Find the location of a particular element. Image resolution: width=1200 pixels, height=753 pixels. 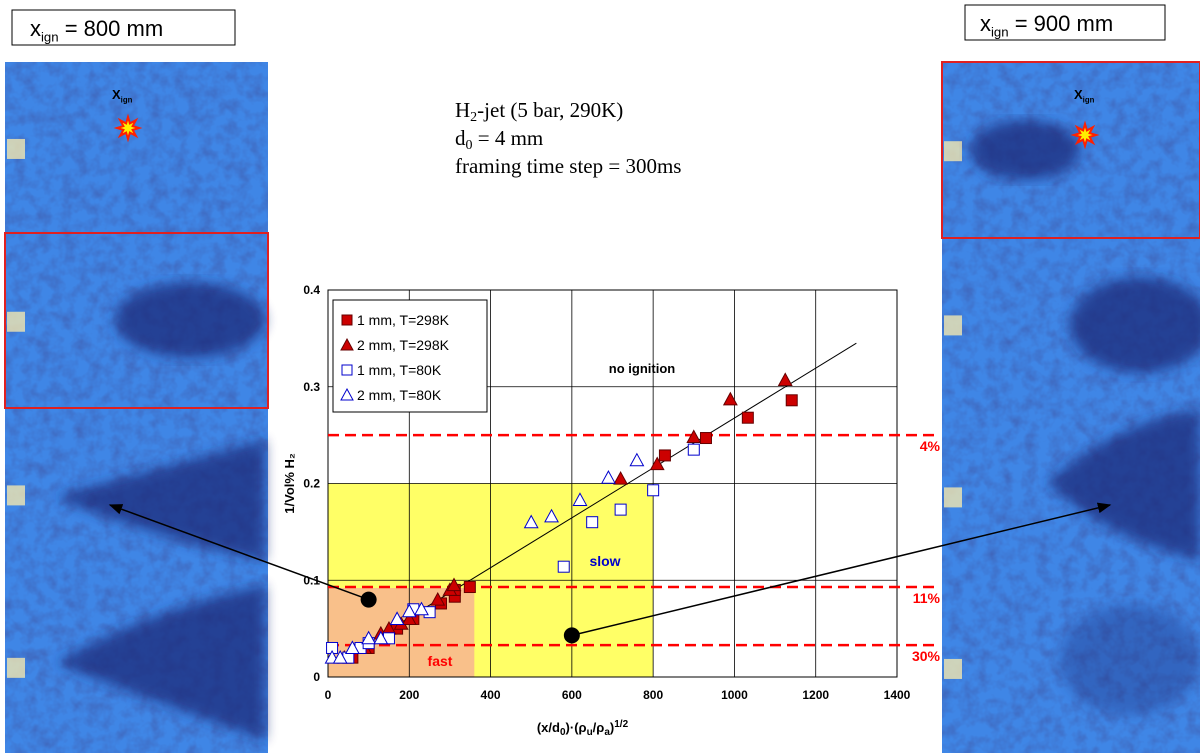

threshold-label: 30% is located at coordinates (926, 656).